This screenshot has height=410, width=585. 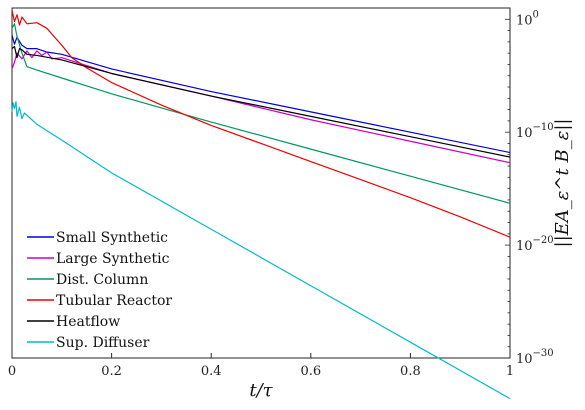 I want to click on legend-label: Tubular Reactor, so click(x=114, y=301).